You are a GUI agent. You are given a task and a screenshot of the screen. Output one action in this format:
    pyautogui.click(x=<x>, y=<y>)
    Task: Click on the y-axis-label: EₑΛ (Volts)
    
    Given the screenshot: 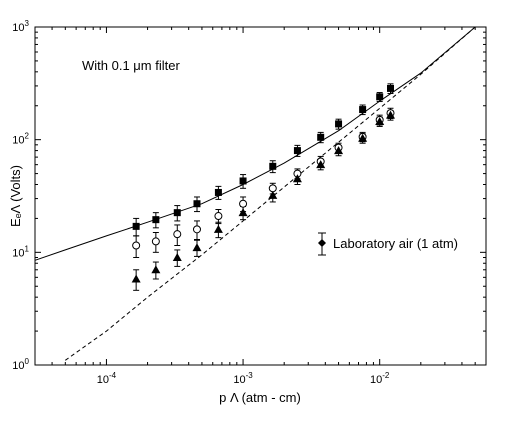 What is the action you would take?
    pyautogui.click(x=15, y=196)
    